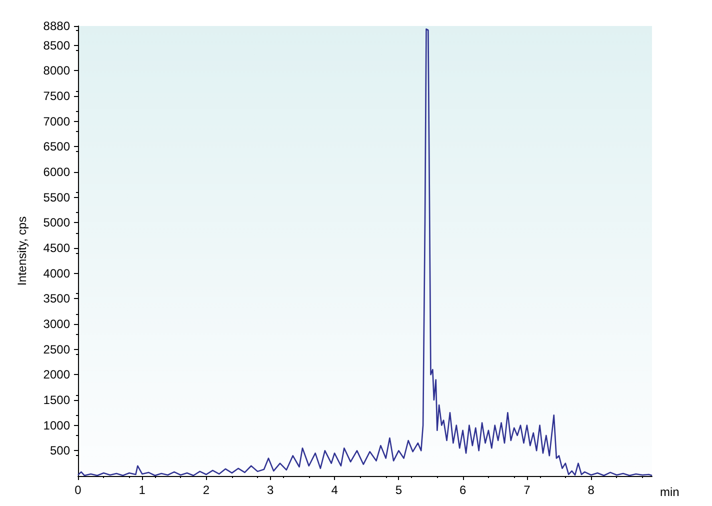  I want to click on y-tick-label: 7500, so click(56, 95).